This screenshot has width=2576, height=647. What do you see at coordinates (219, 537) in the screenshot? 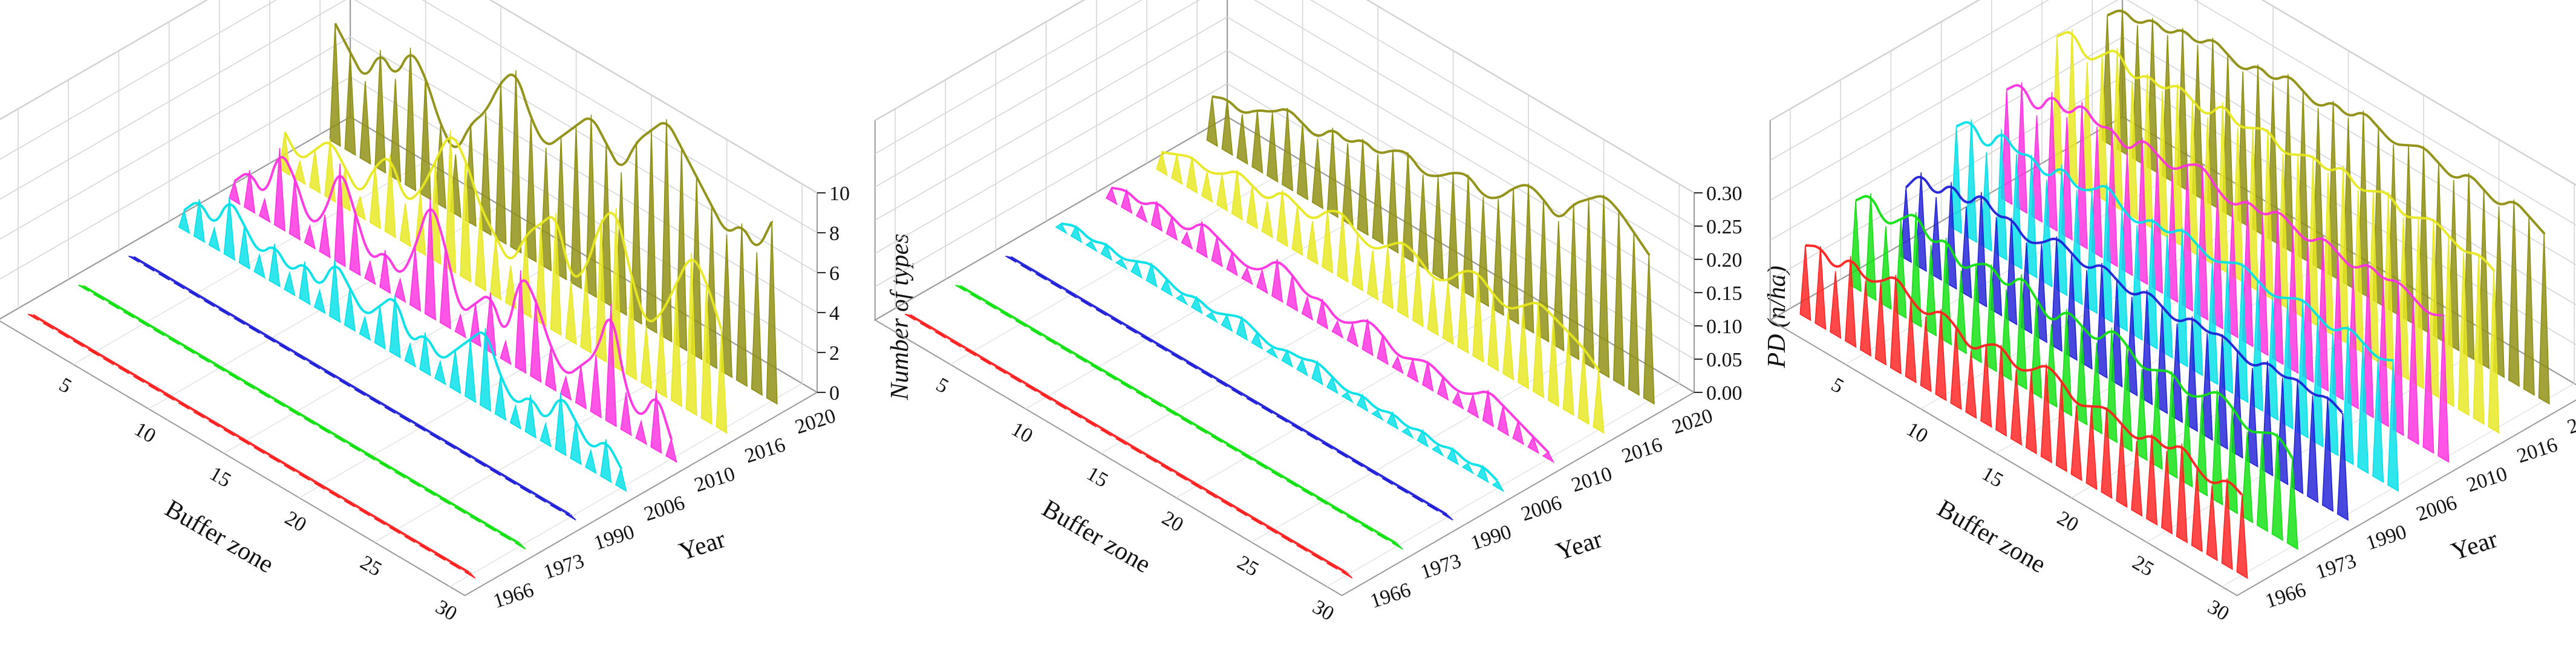
I see `x-axis-label: Buffer zone` at bounding box center [219, 537].